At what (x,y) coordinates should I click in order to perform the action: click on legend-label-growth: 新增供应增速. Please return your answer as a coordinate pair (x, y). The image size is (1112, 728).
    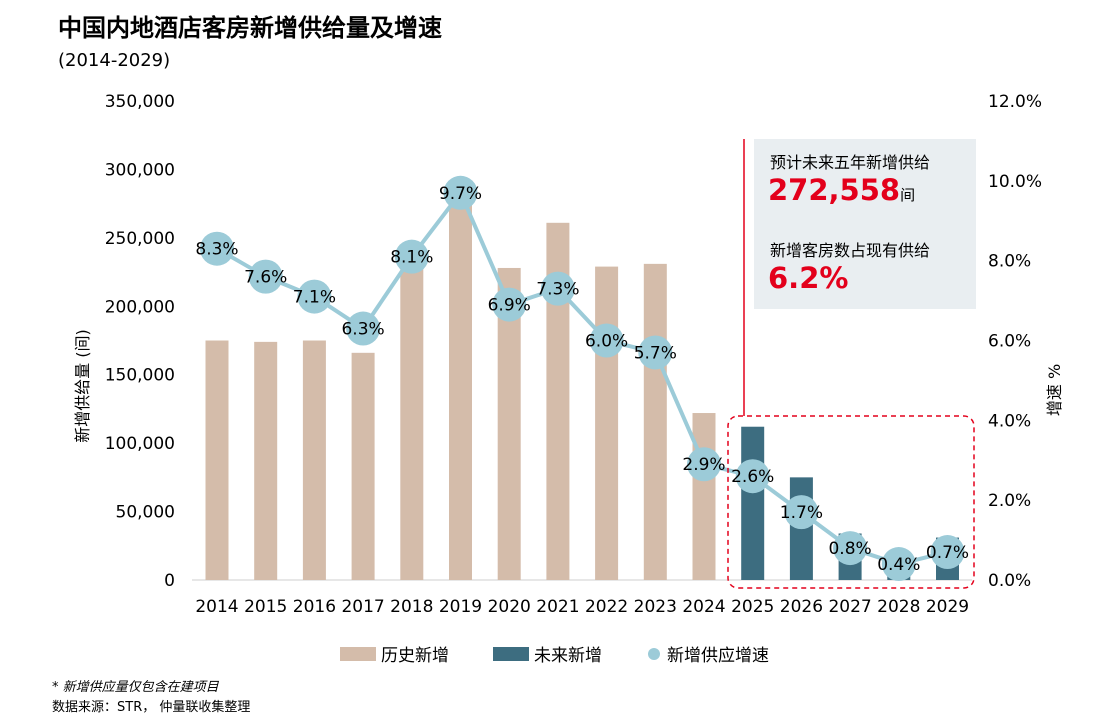
    Looking at the image, I should click on (718, 656).